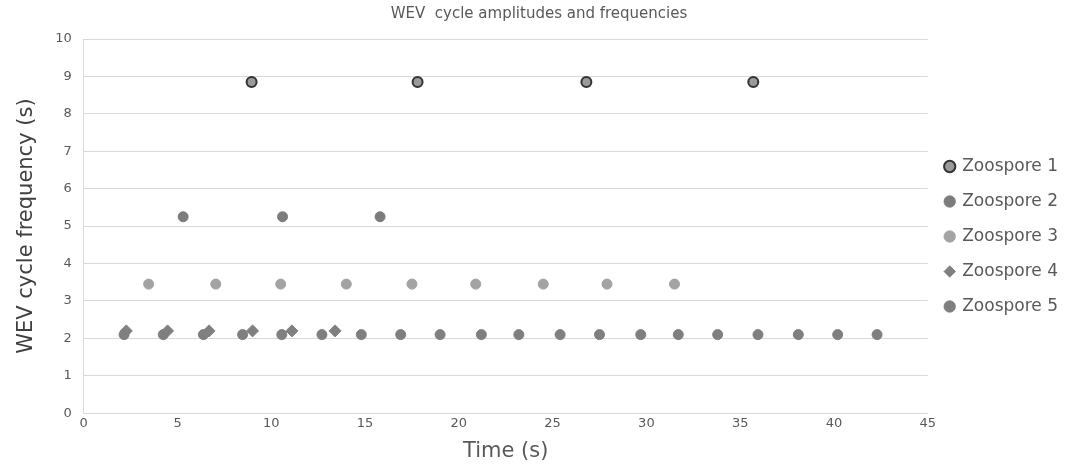 The width and height of the screenshot is (1078, 473). What do you see at coordinates (271, 423) in the screenshot?
I see `x-tick-label: 10` at bounding box center [271, 423].